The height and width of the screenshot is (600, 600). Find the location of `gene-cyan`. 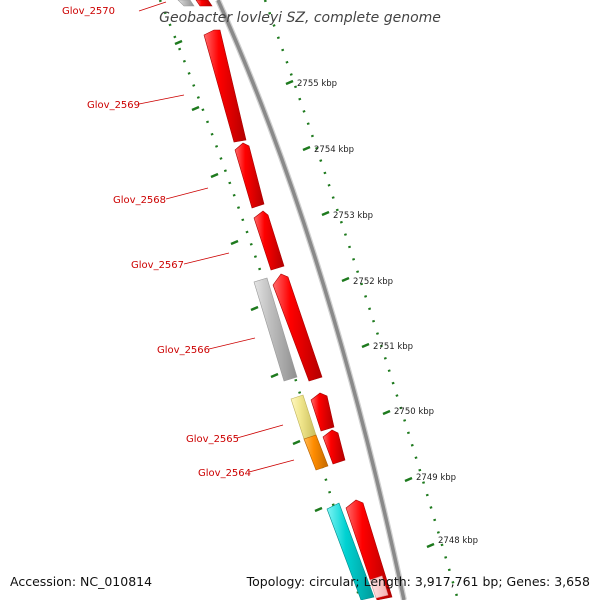

gene-cyan is located at coordinates (350, 551).